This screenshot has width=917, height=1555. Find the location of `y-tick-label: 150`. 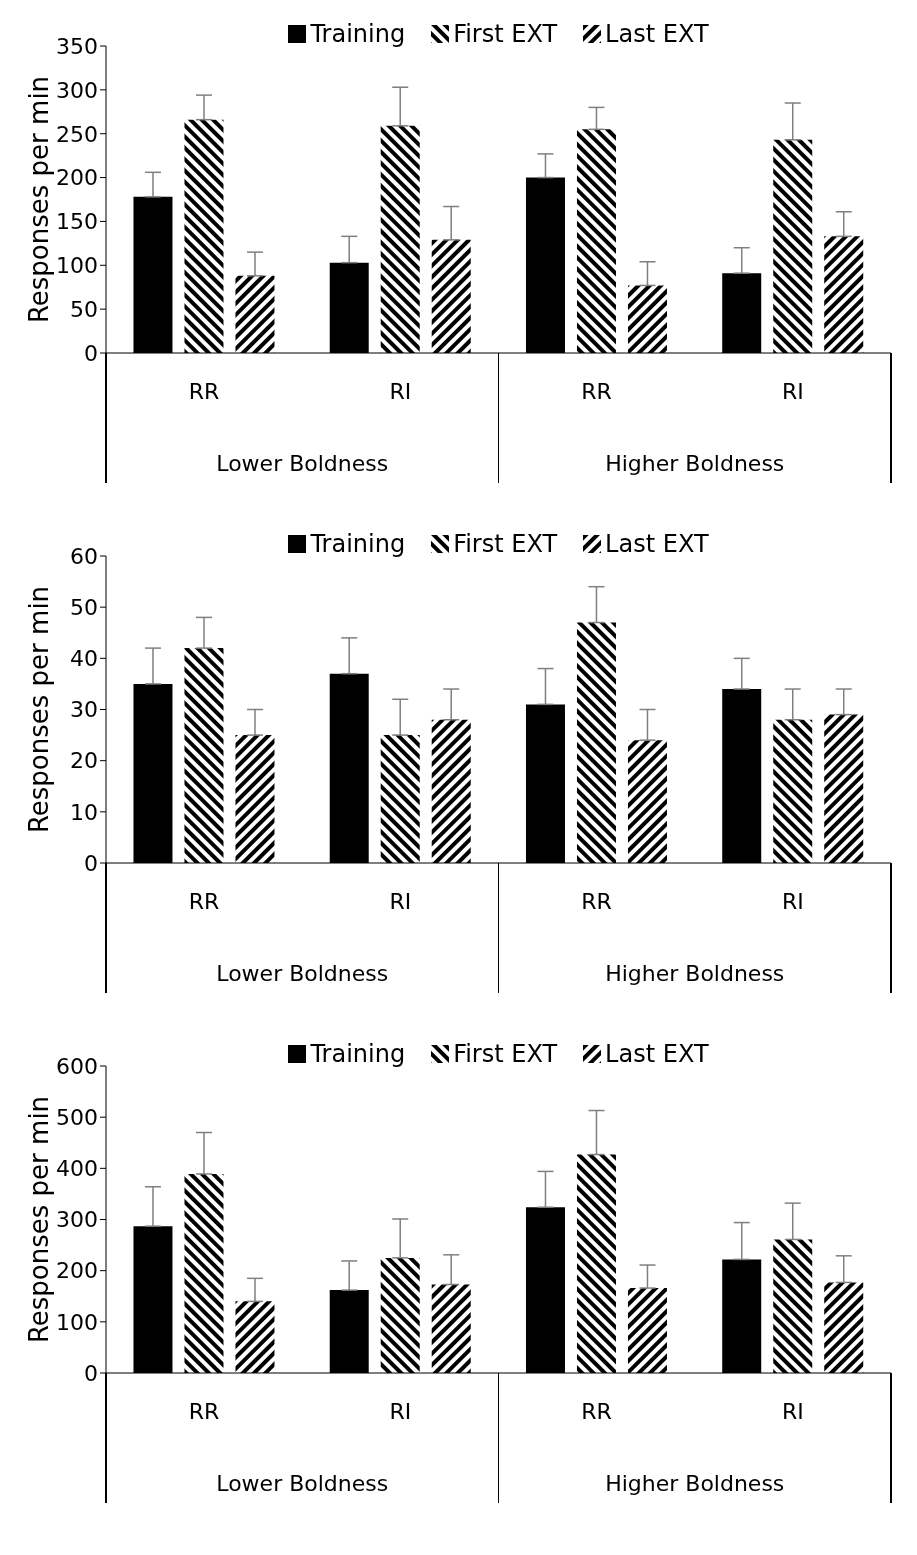

y-tick-label: 150 is located at coordinates (77, 222).